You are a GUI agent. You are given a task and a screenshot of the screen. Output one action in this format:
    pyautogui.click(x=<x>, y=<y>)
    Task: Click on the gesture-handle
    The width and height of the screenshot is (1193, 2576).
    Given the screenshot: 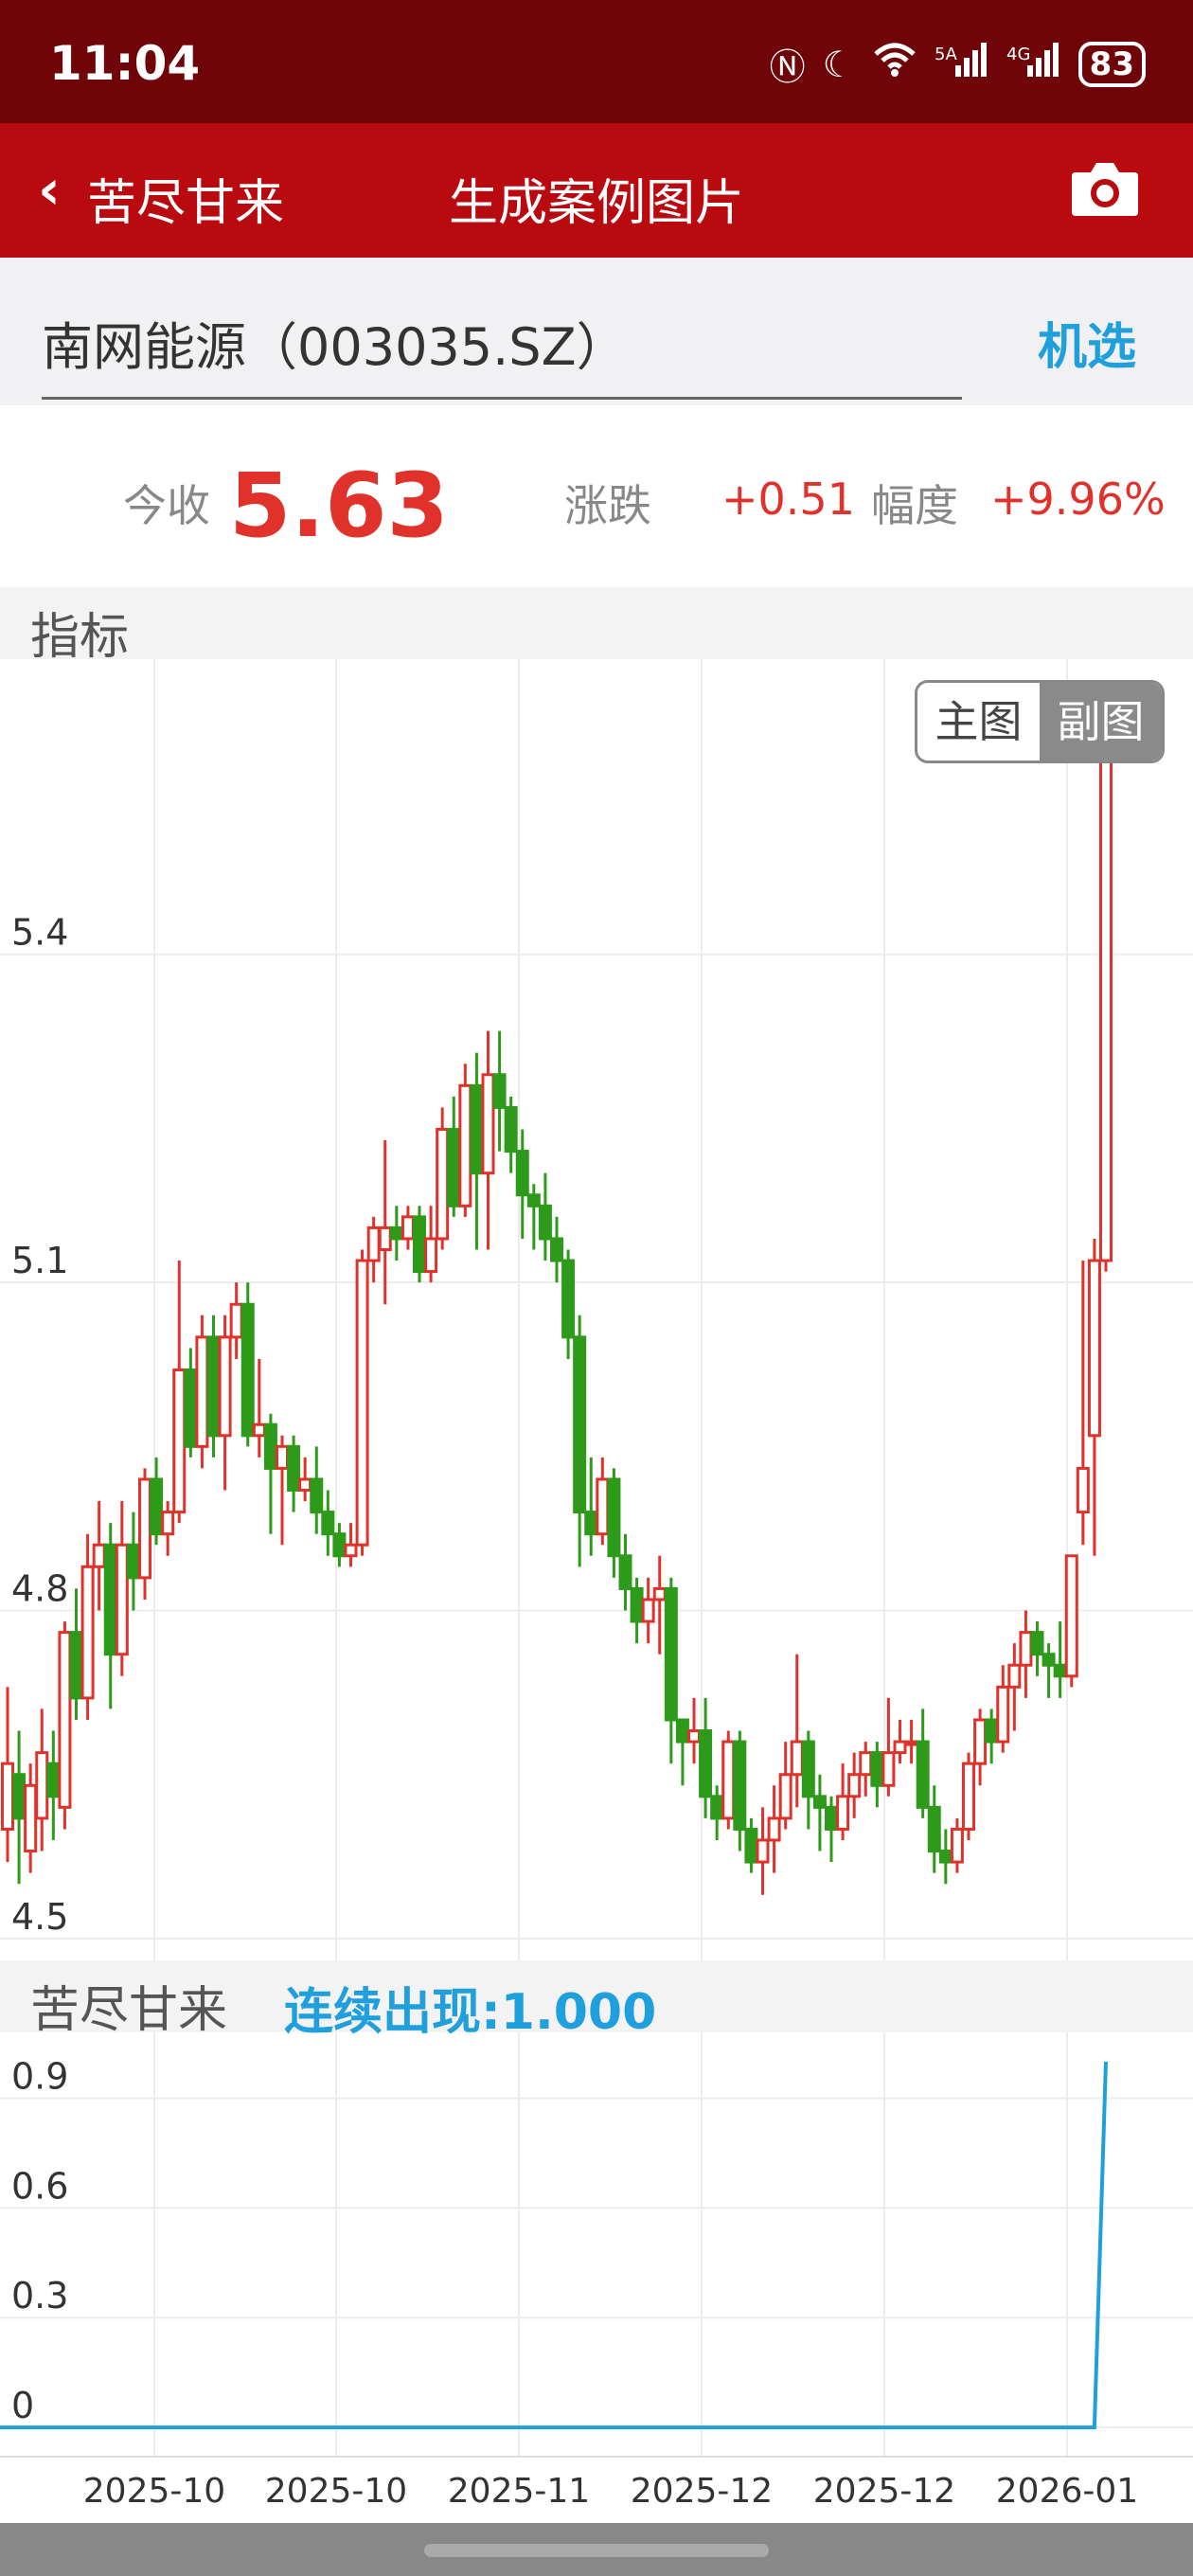 What is the action you would take?
    pyautogui.click(x=596, y=2550)
    